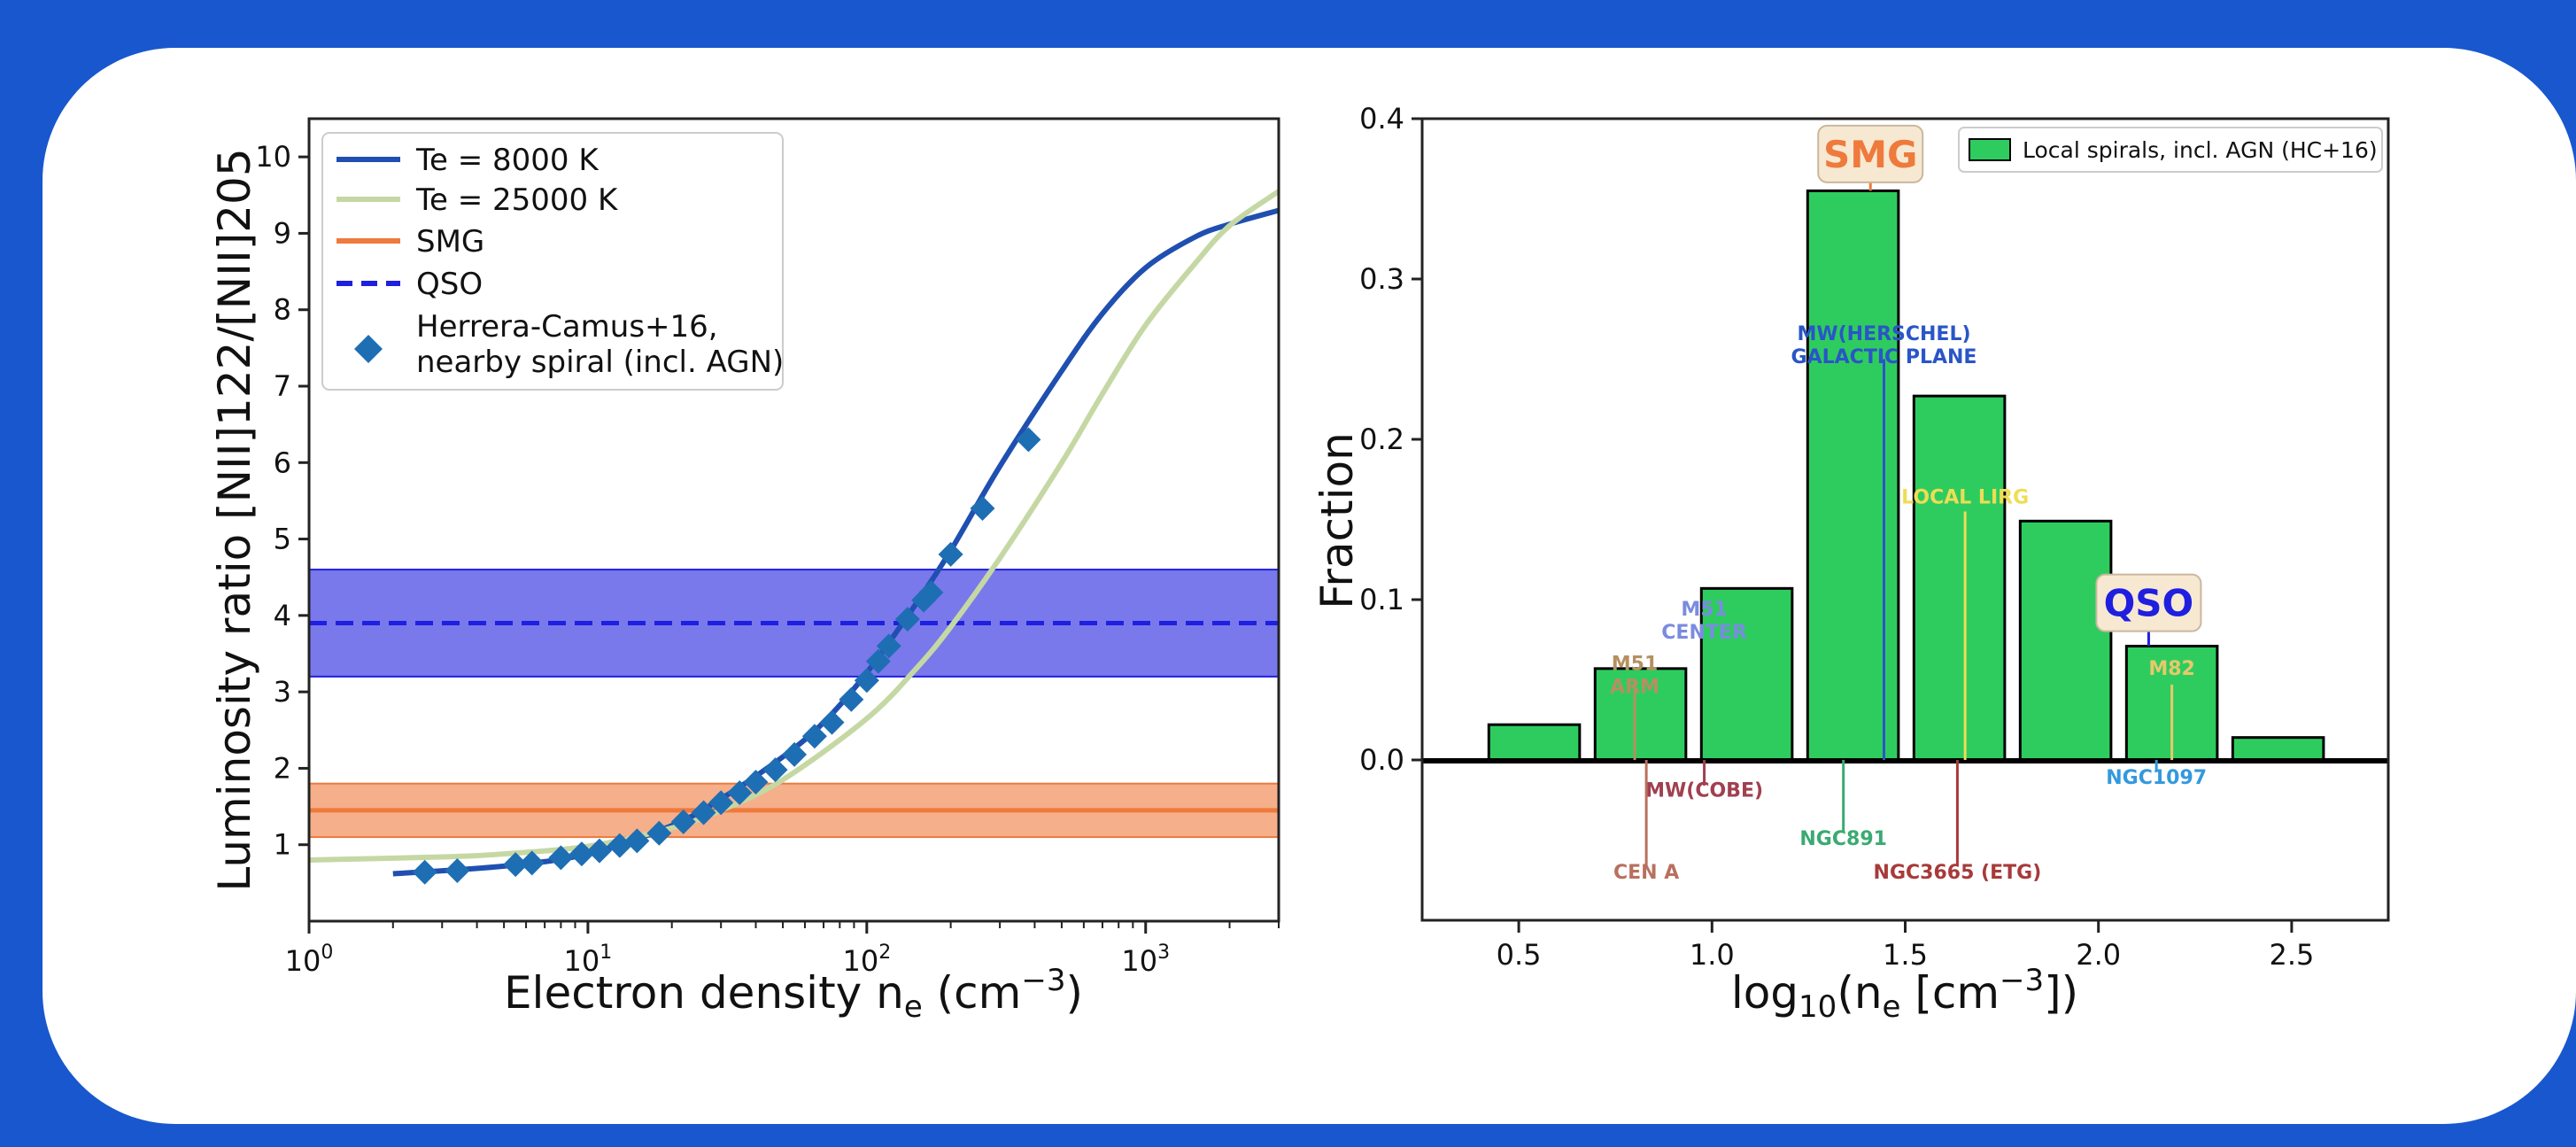 This screenshot has width=2576, height=1147. Describe the element at coordinates (1381, 599) in the screenshot. I see `right-y-tick-label: 0.1` at that location.